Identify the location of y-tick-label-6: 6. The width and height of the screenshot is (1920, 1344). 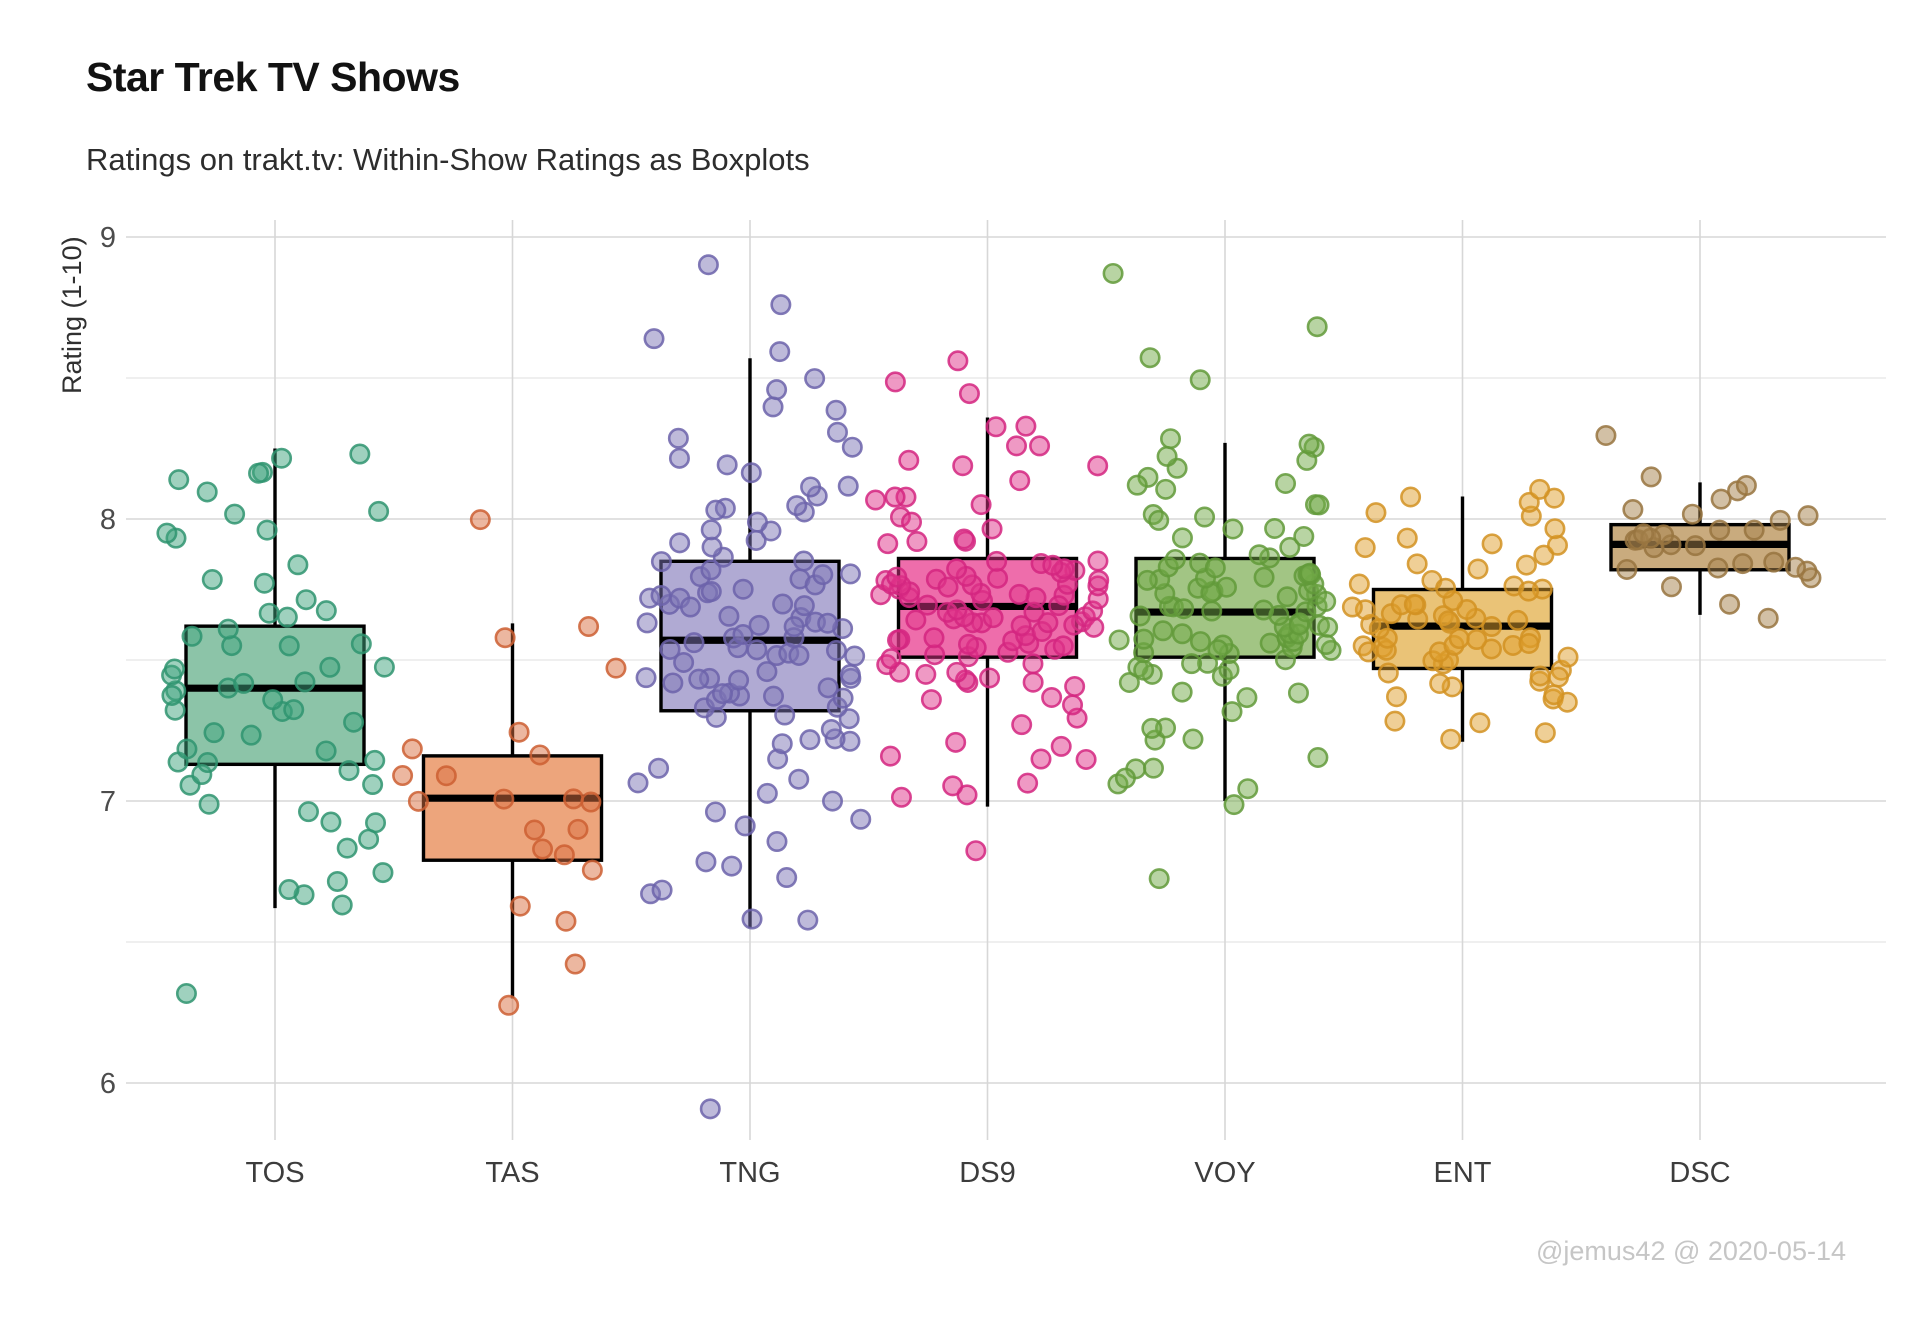
(108, 1084).